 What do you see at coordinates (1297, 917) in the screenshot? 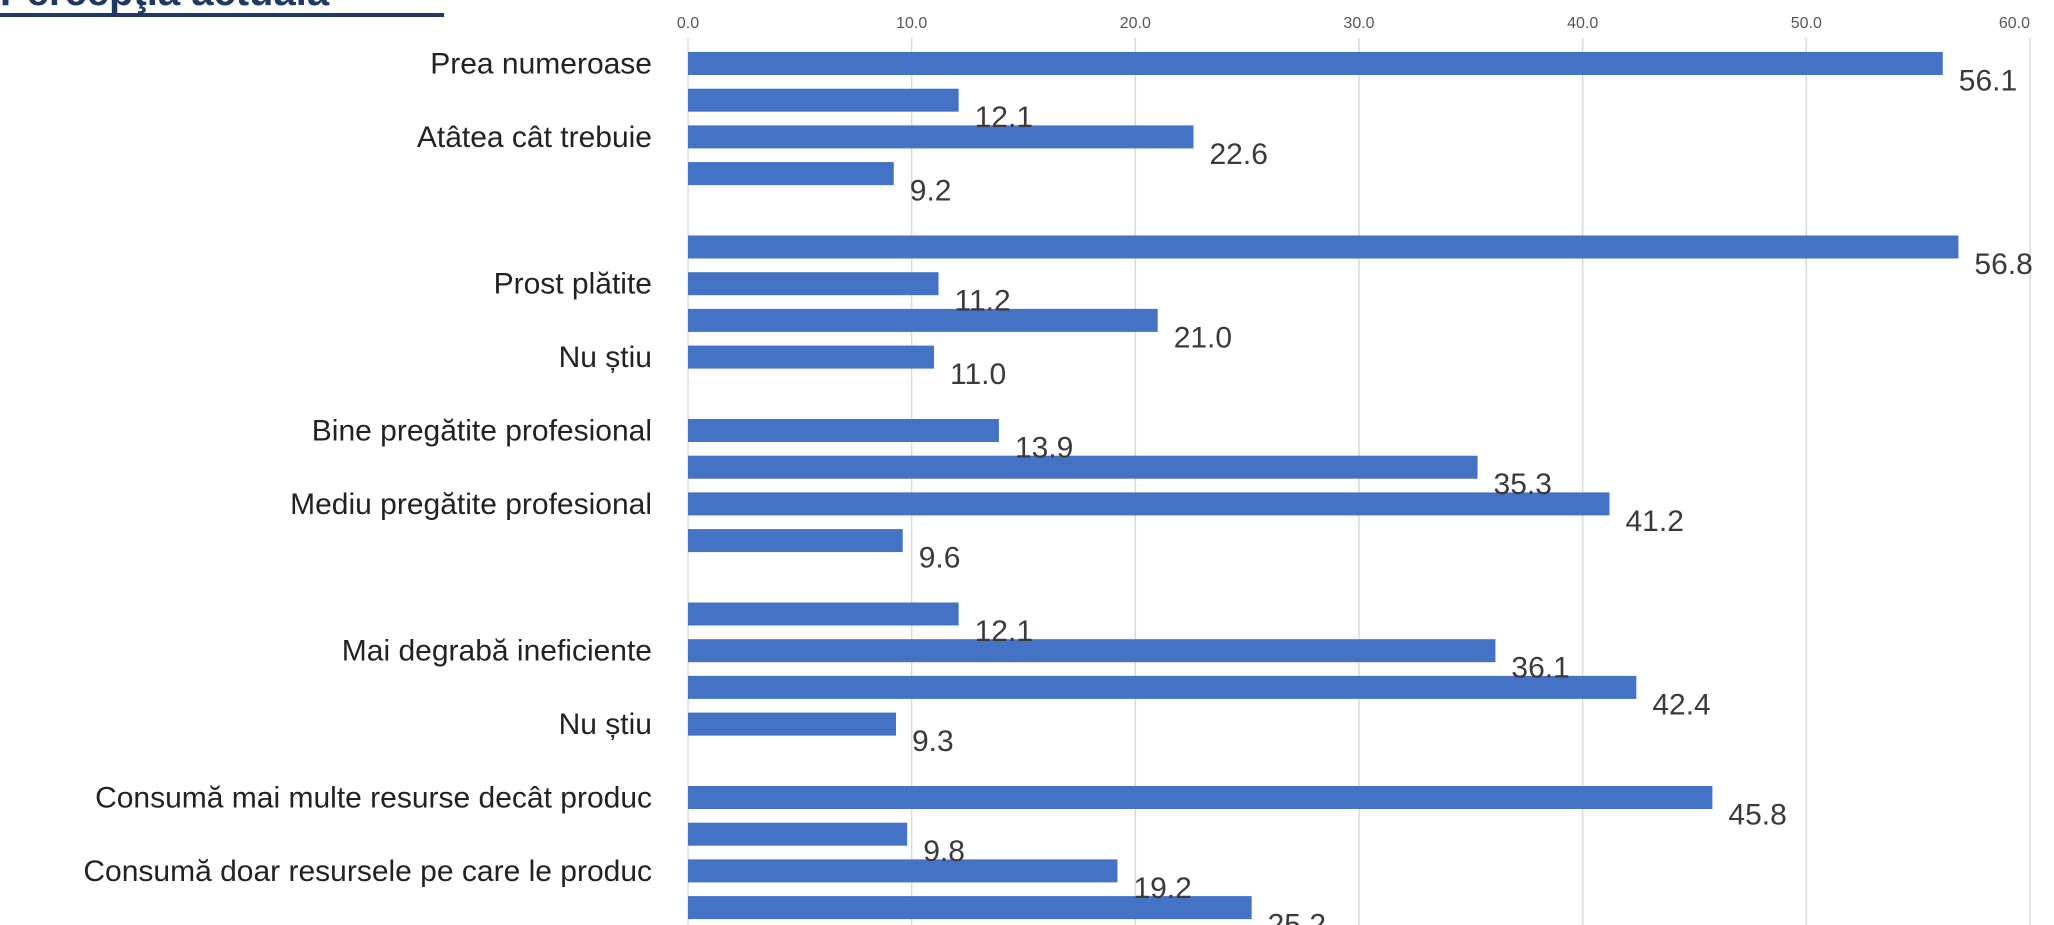
I see `data-label: 25.2` at bounding box center [1297, 917].